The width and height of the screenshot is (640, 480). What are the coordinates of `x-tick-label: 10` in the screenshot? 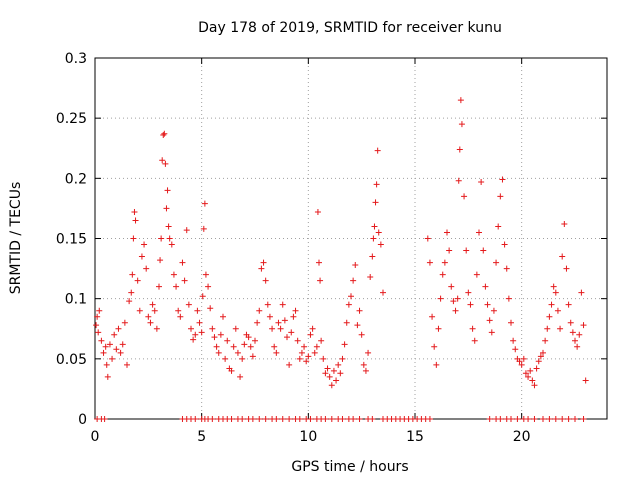 It's located at (308, 437).